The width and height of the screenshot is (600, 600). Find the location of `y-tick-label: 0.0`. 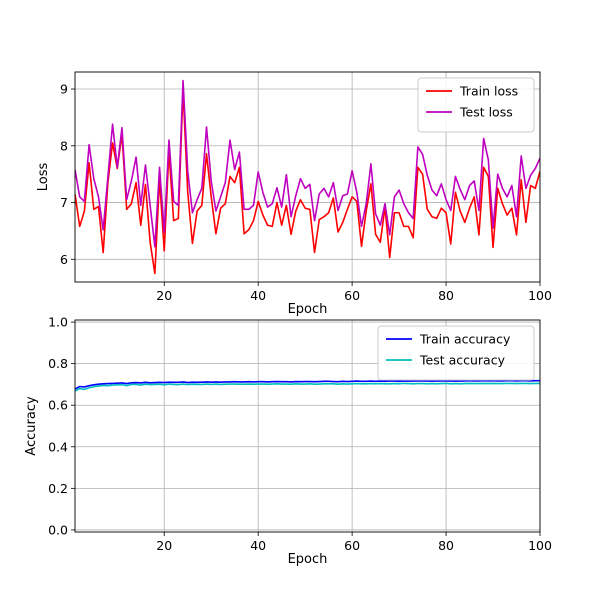

y-tick-label: 0.0 is located at coordinates (58, 529).